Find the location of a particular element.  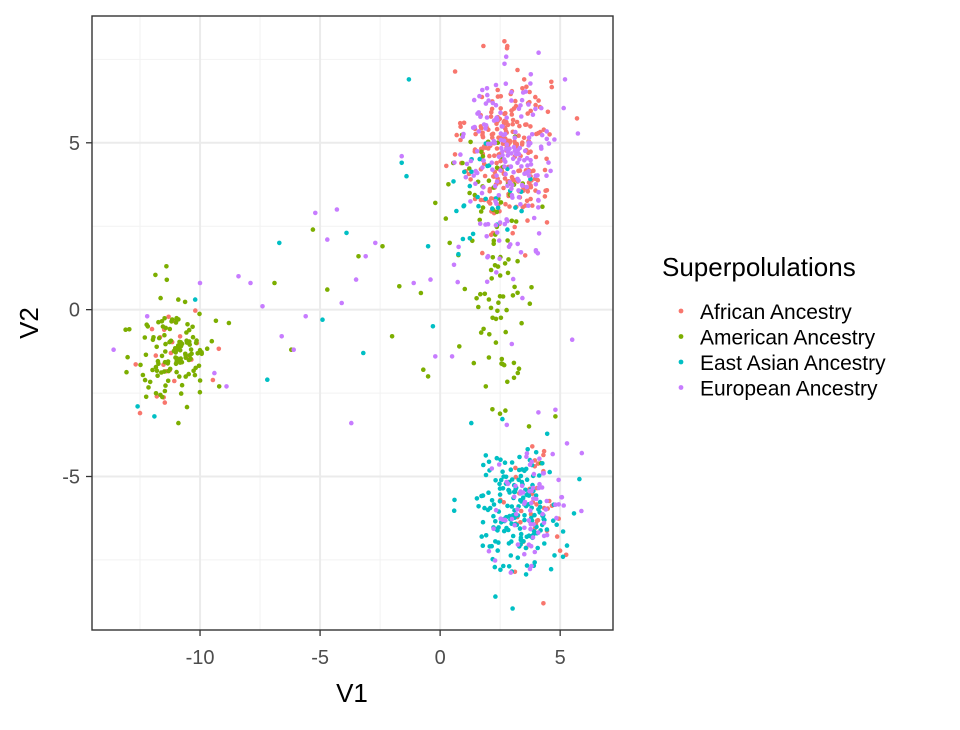

x-axis-title: V1 is located at coordinates (352, 693).